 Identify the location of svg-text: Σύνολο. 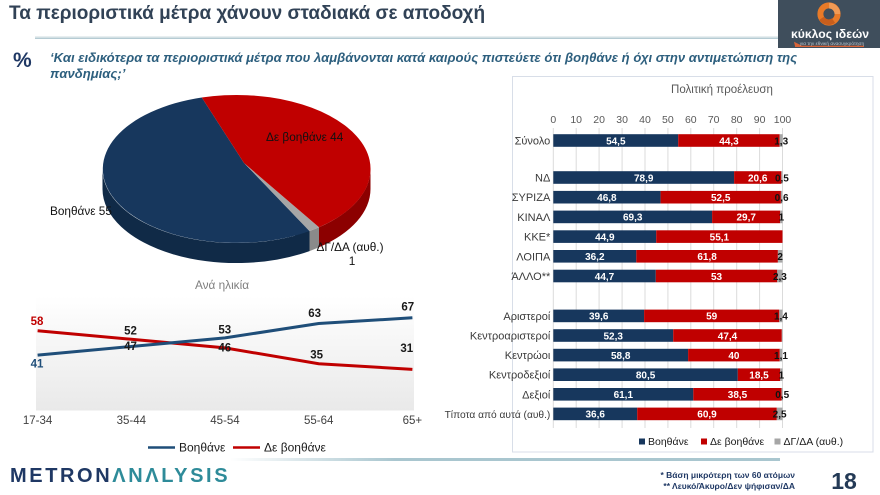
(533, 142).